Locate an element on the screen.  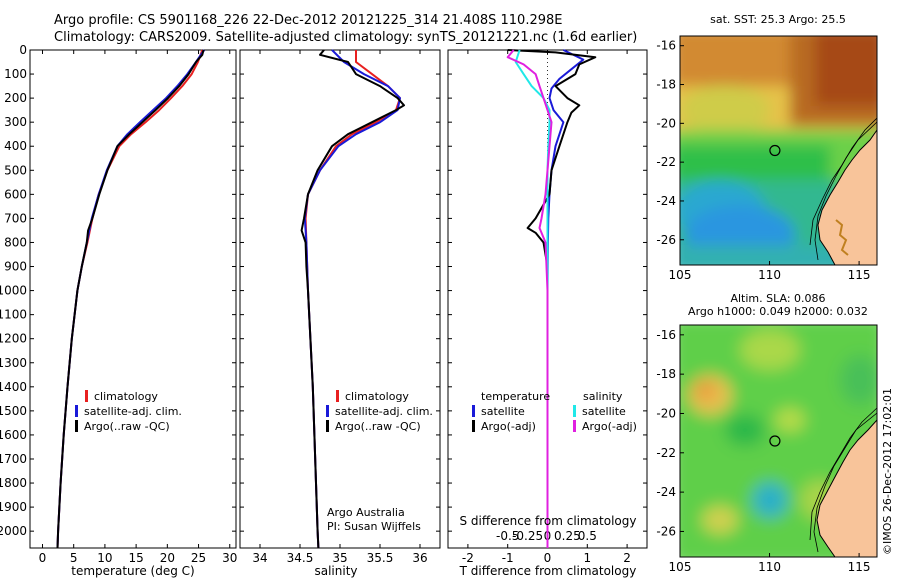
x-tick-label: 35.5 is located at coordinates (380, 558).